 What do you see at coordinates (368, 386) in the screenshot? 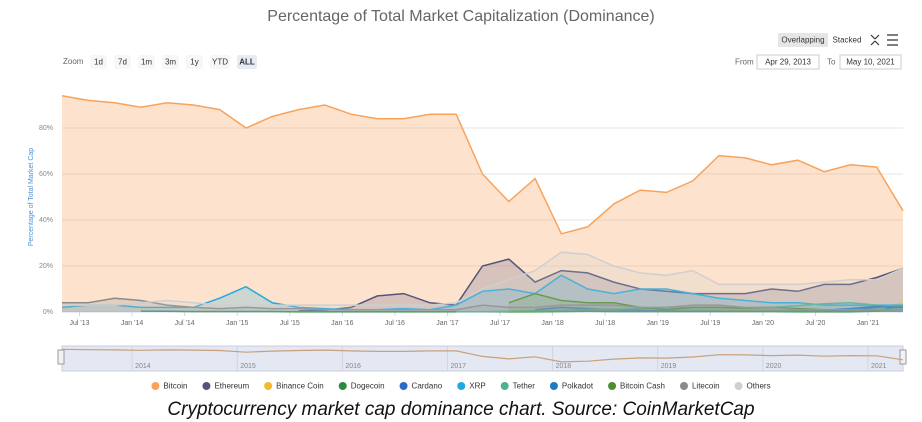
I see `legend-label: Dogecoin` at bounding box center [368, 386].